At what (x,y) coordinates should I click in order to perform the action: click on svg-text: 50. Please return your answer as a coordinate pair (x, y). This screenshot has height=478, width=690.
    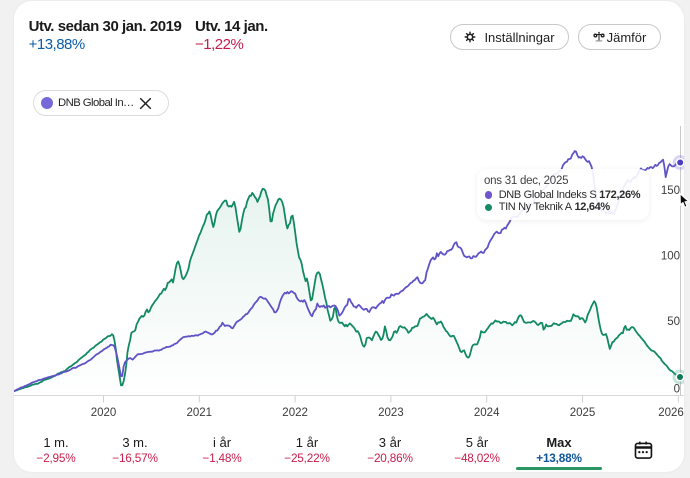
    Looking at the image, I should click on (673, 322).